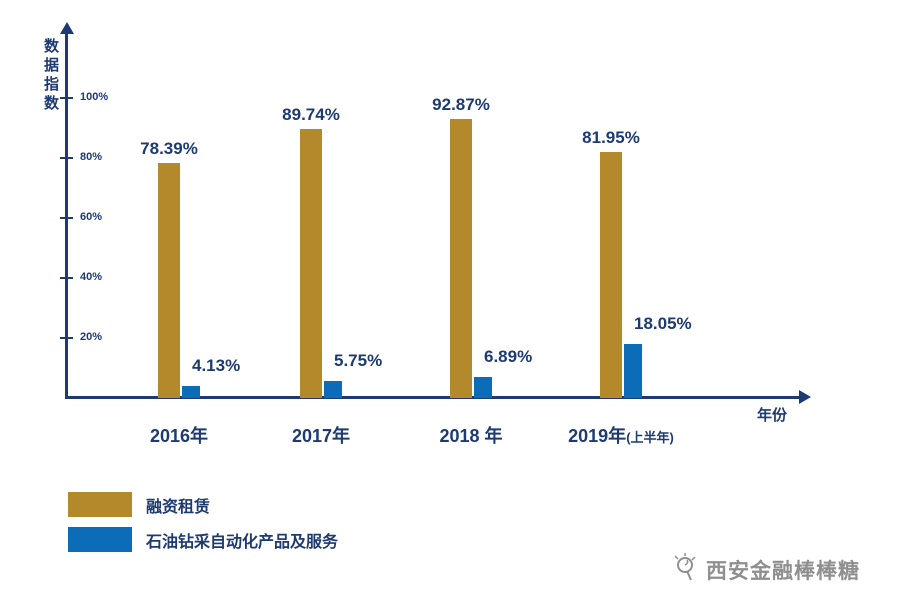  I want to click on y-tick-label: 100%, so click(94, 97).